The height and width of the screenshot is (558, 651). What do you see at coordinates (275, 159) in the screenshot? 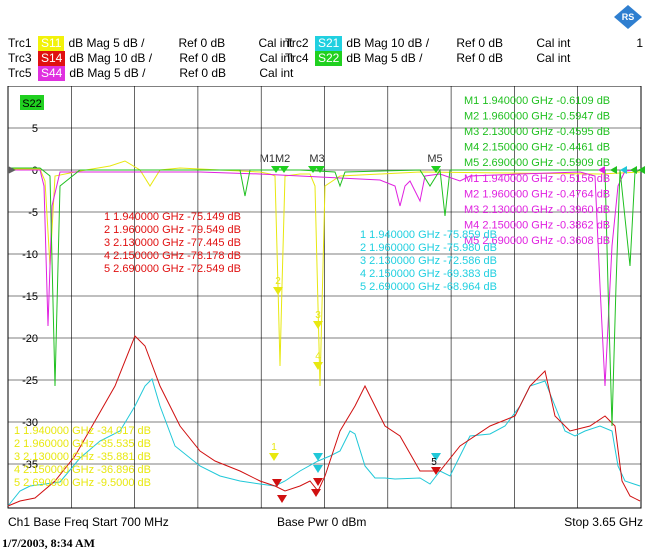
I see `marker-label: M1M2` at bounding box center [275, 159].